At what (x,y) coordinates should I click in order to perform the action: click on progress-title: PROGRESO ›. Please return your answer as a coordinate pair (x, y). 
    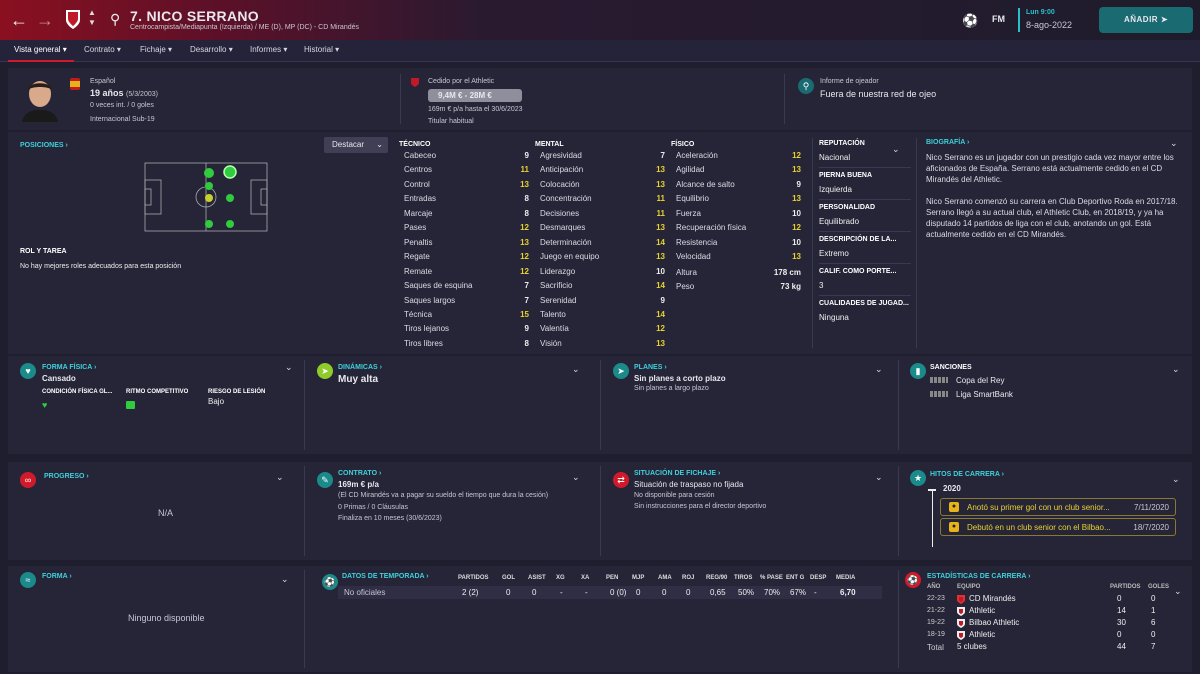
    Looking at the image, I should click on (66, 476).